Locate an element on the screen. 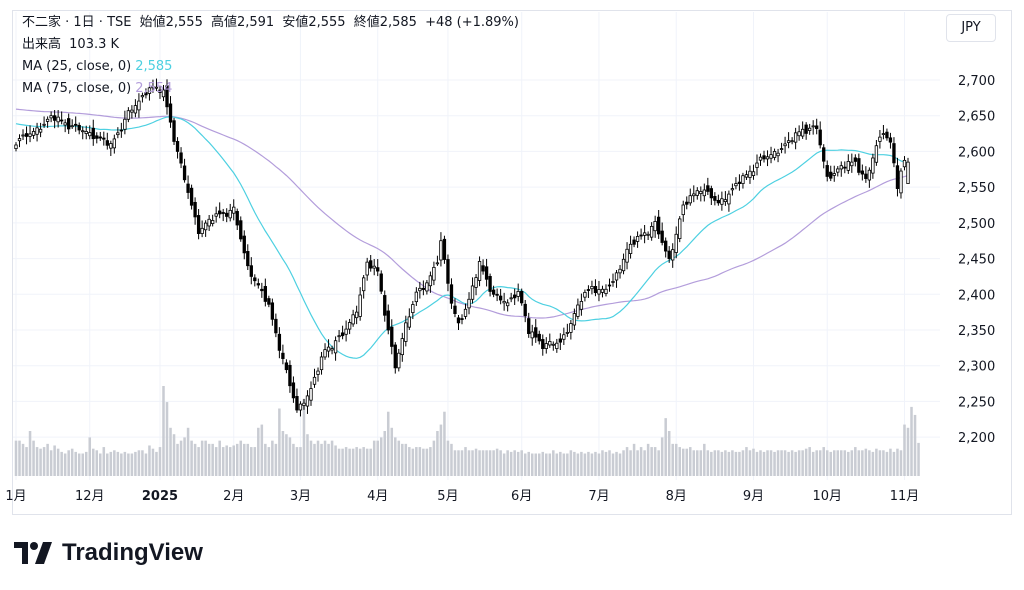 Image resolution: width=1024 pixels, height=590 pixels. close-value: 終値2,585 is located at coordinates (385, 22).